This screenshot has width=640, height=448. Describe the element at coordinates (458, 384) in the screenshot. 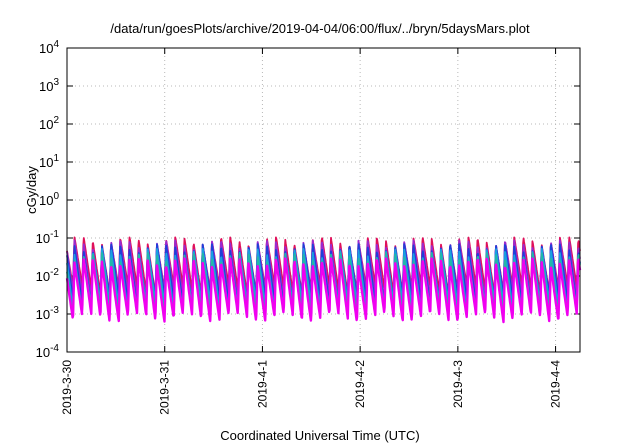

I see `x-tick-label: 2019-4-3` at that location.